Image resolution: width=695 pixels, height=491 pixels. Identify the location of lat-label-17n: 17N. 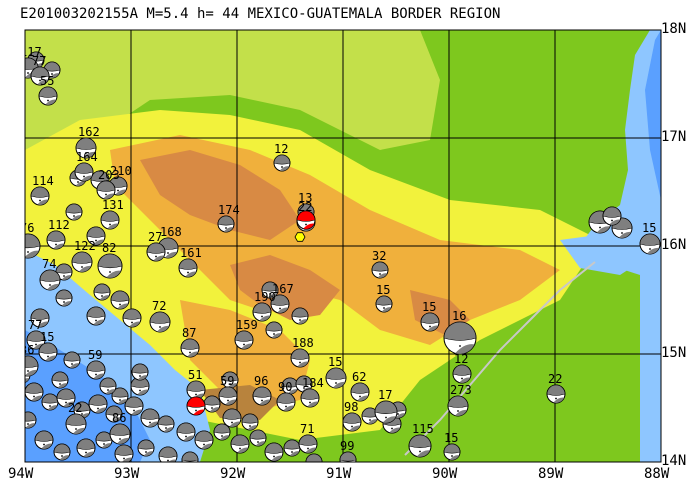
(673, 137).